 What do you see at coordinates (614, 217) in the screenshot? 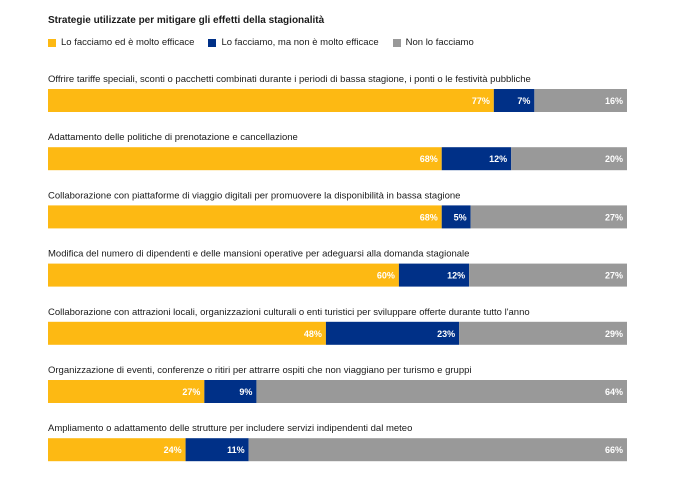
I see `value-label-2-2: 27%` at bounding box center [614, 217].